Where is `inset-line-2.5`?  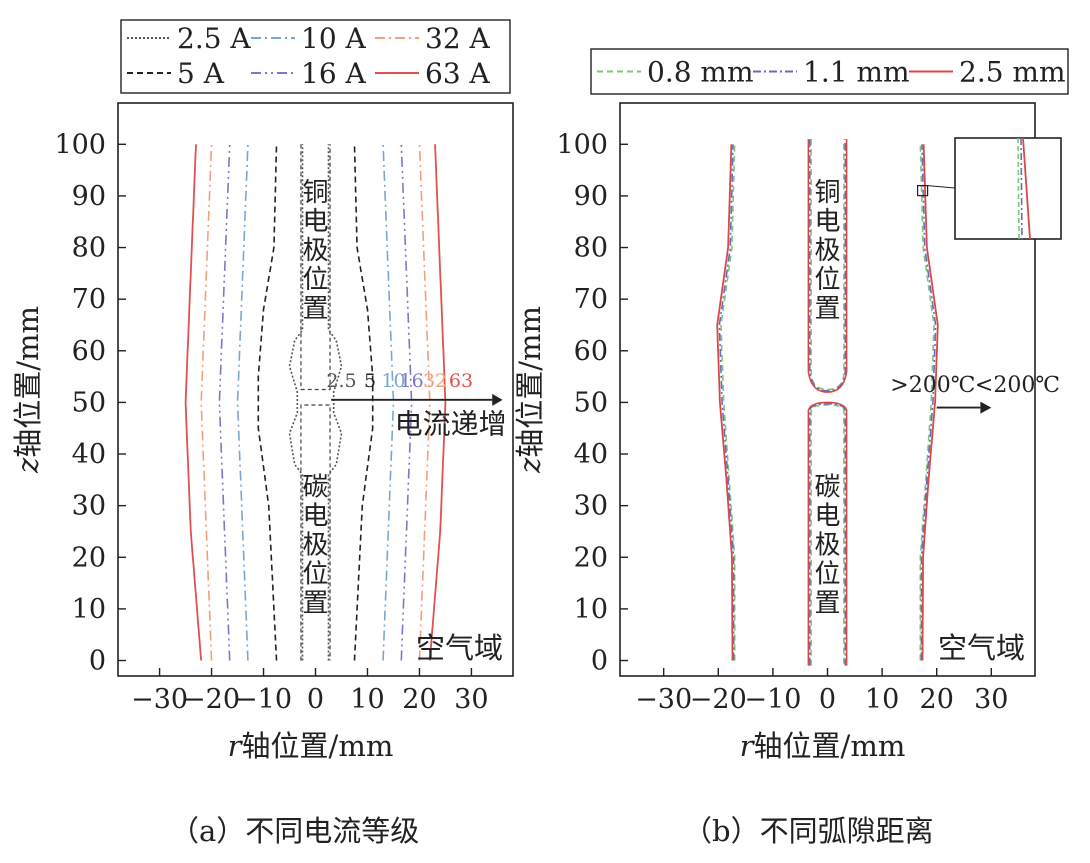
inset-line-2.5 is located at coordinates (1026, 188).